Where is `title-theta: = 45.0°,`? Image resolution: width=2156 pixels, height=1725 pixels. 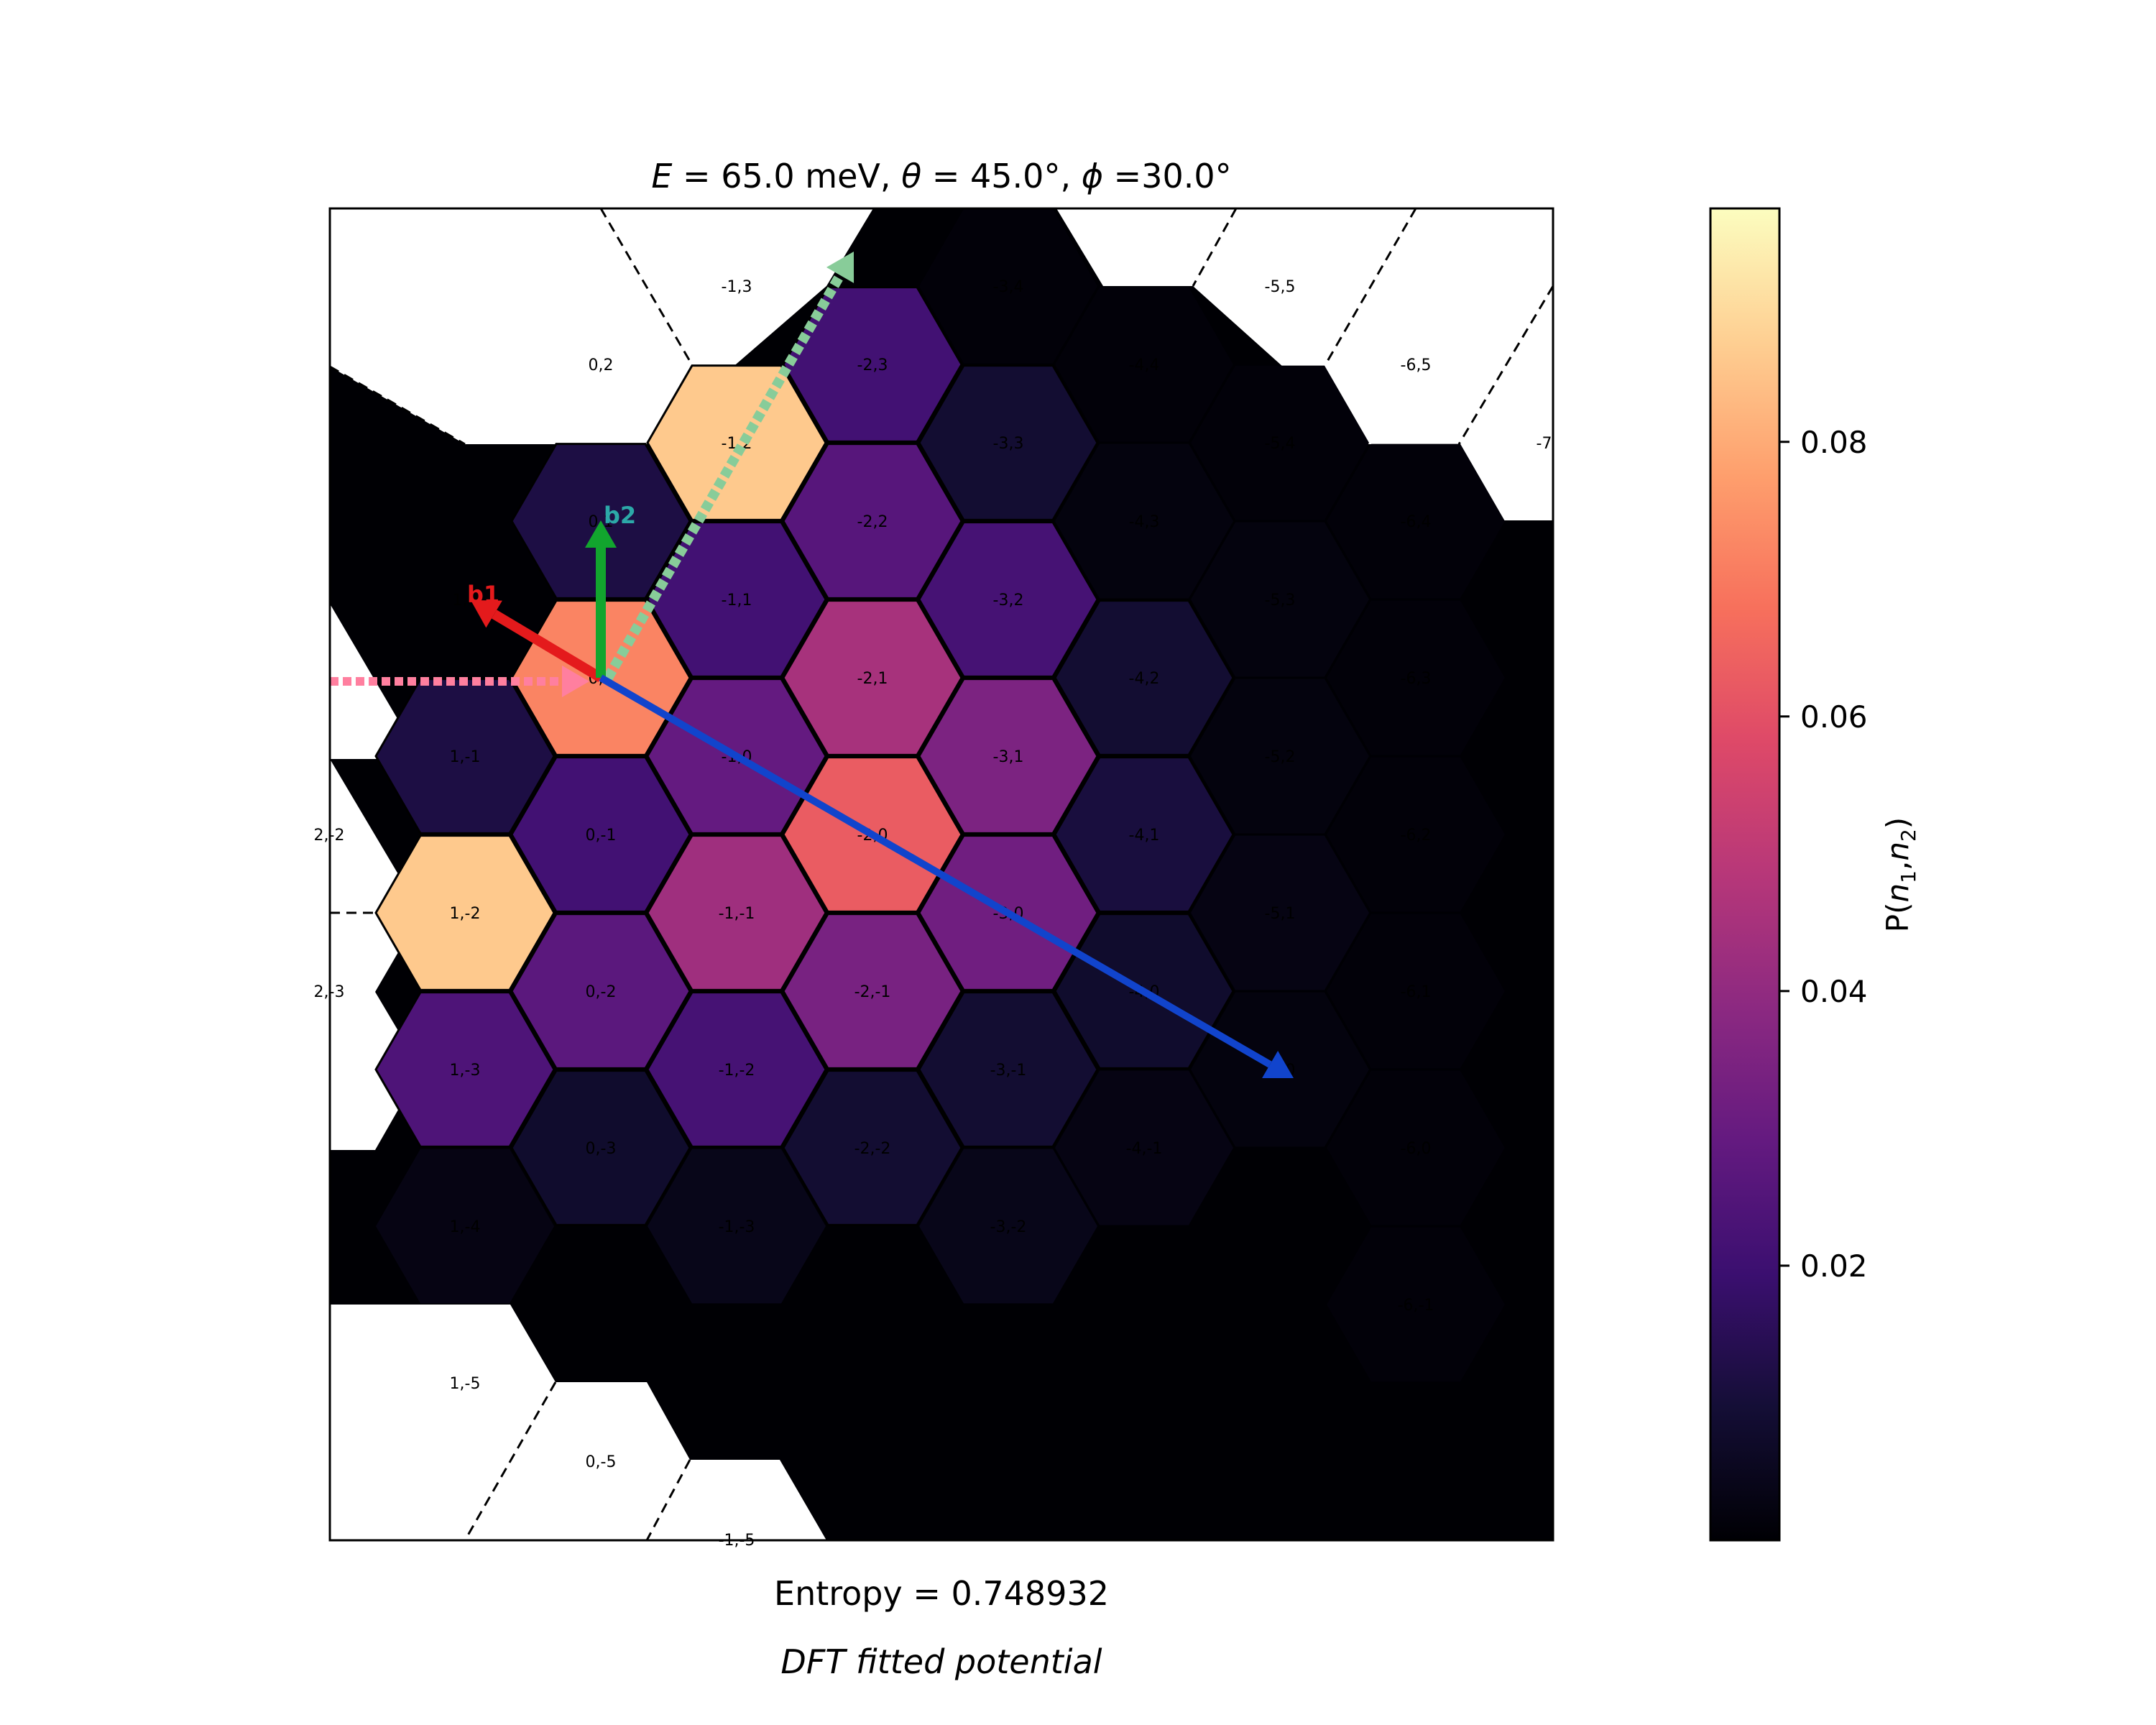 title-theta: = 45.0°, is located at coordinates (1001, 176).